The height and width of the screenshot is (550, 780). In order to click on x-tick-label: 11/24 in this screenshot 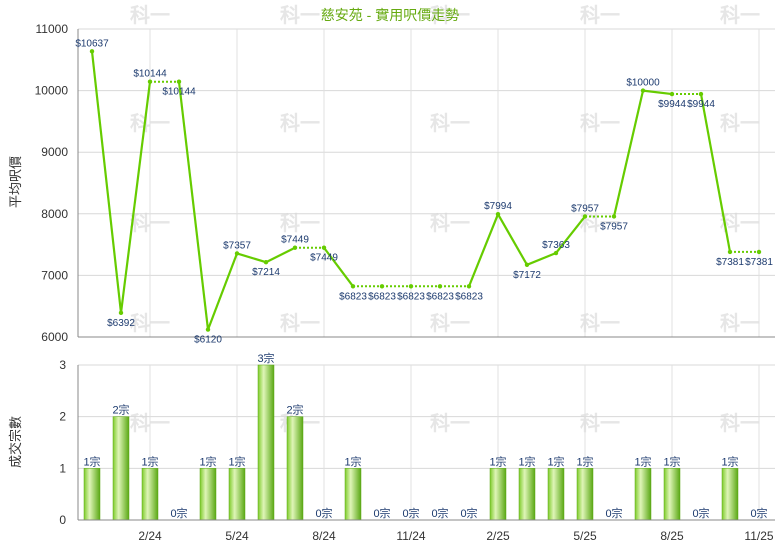, I will do `click(410, 536)`.